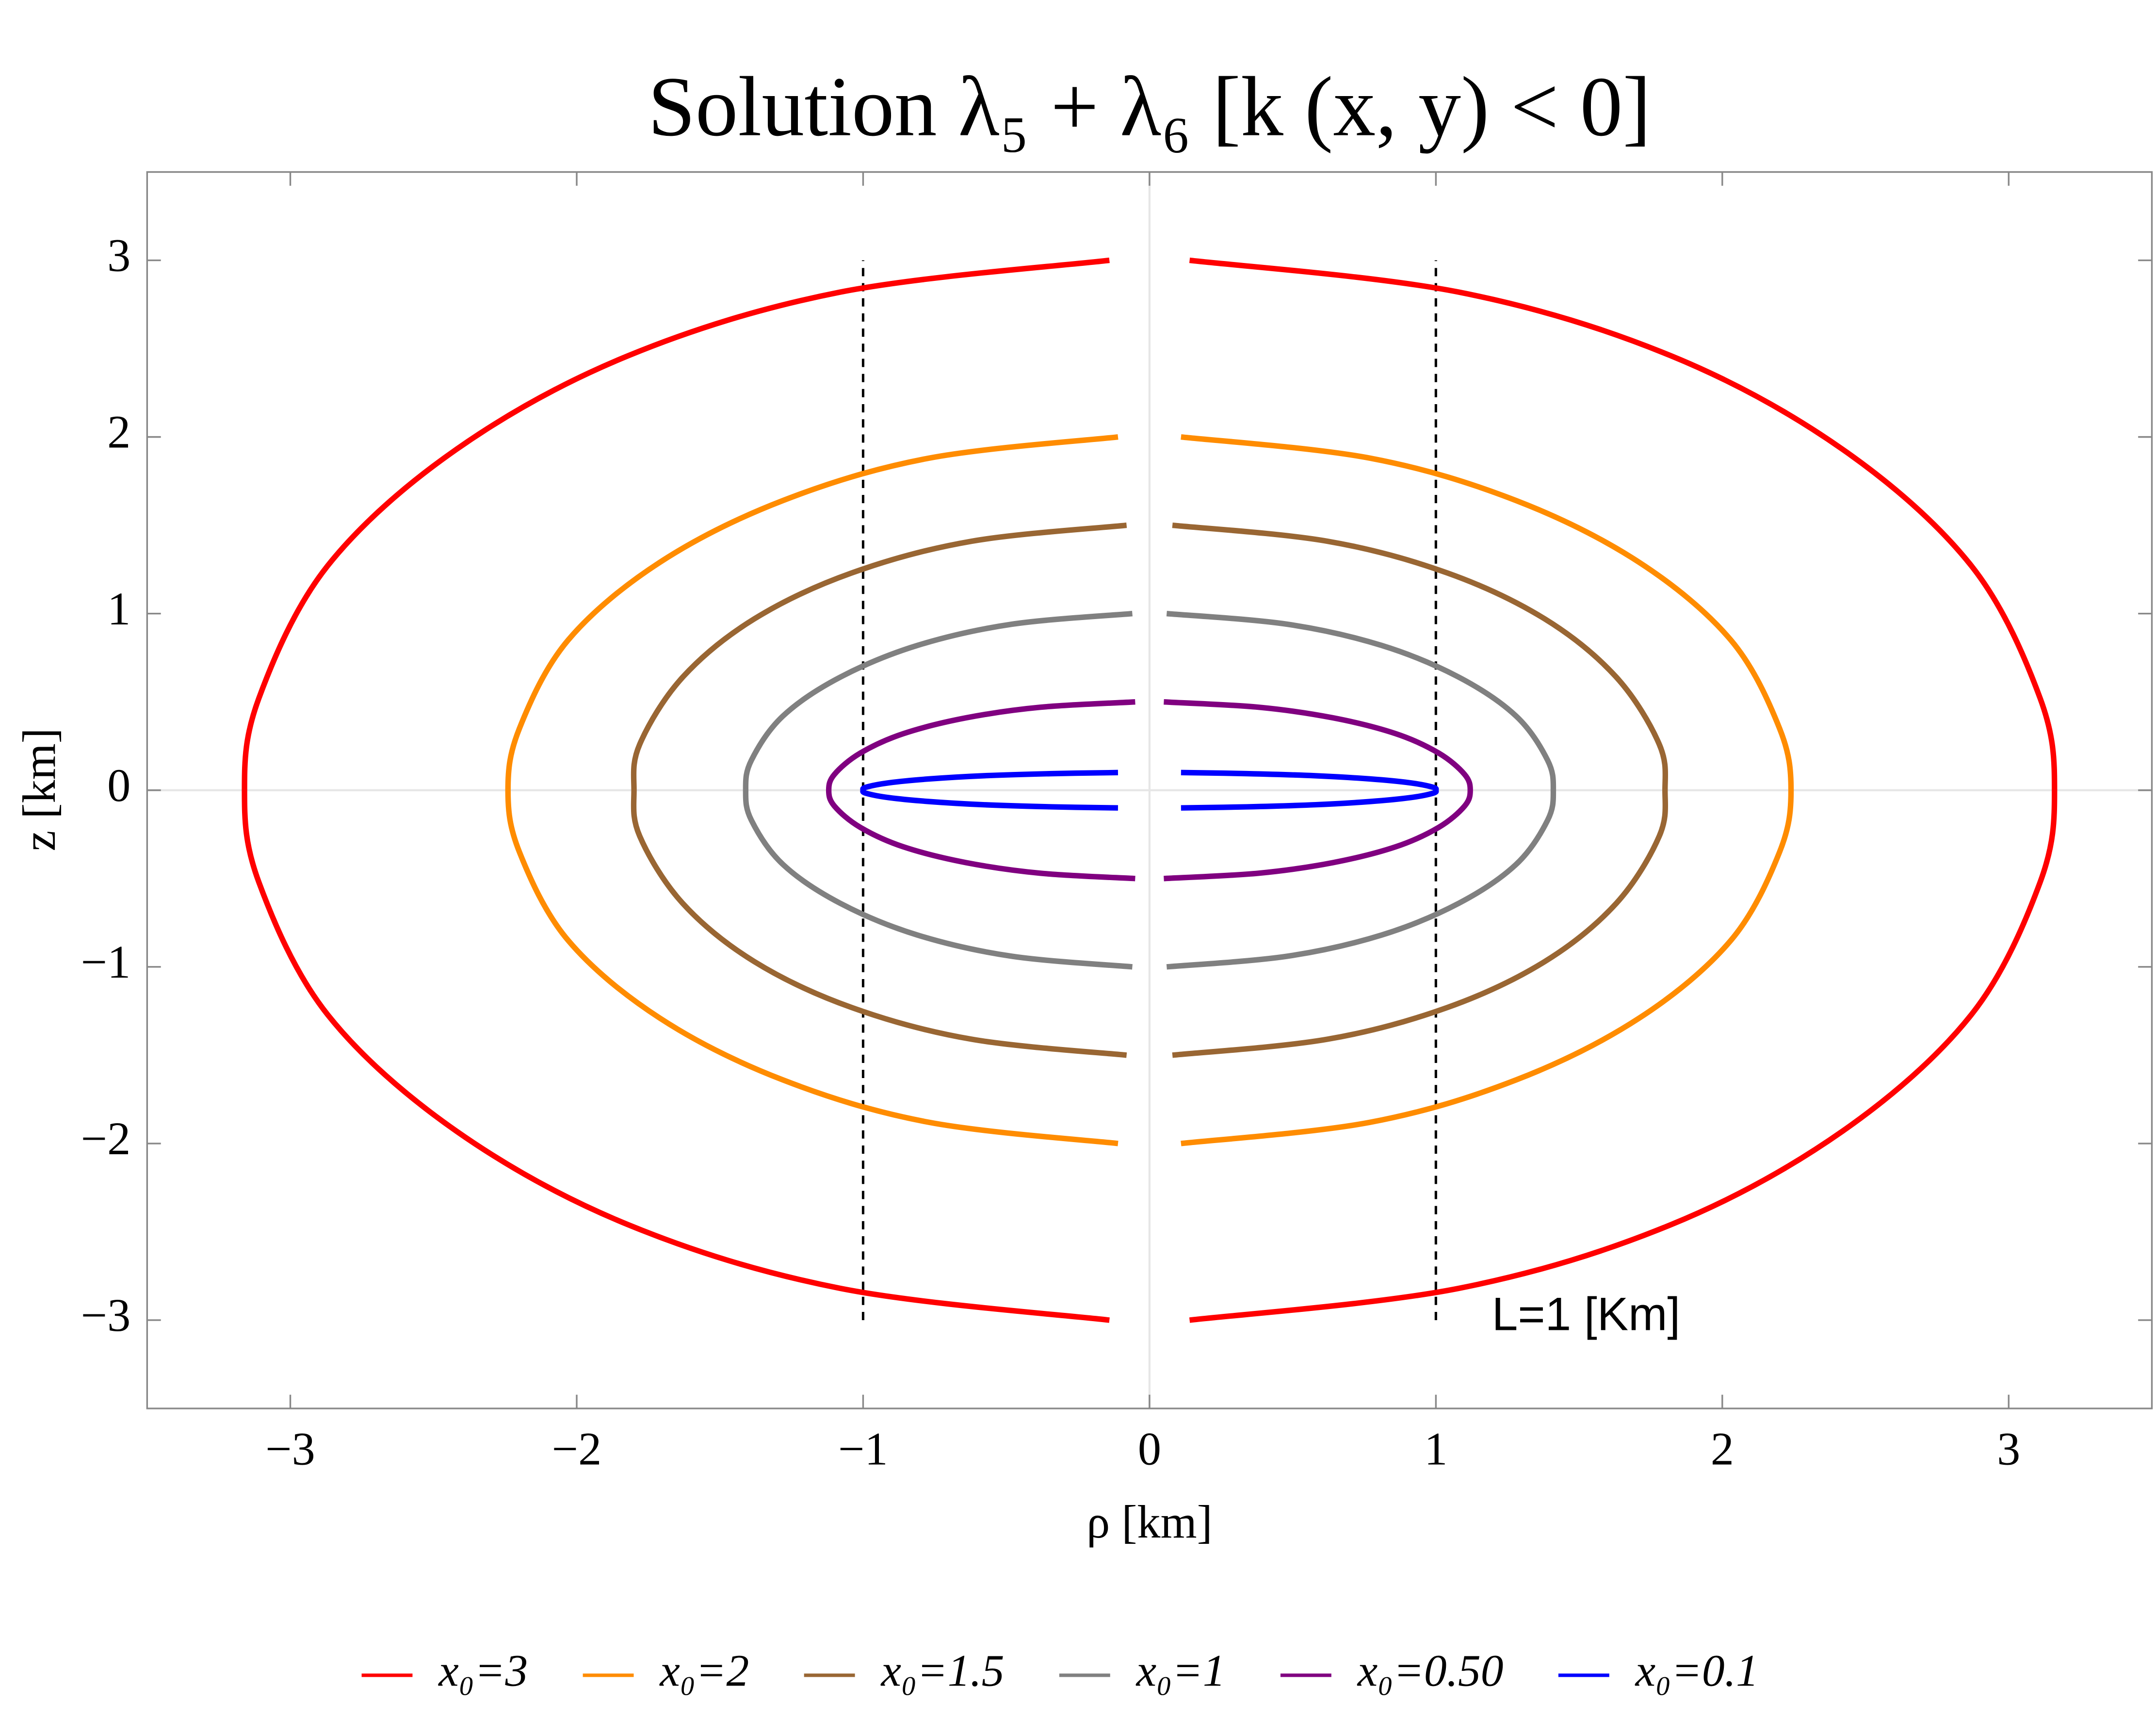  I want to click on legend-label: x₀=2, so click(704, 1671).